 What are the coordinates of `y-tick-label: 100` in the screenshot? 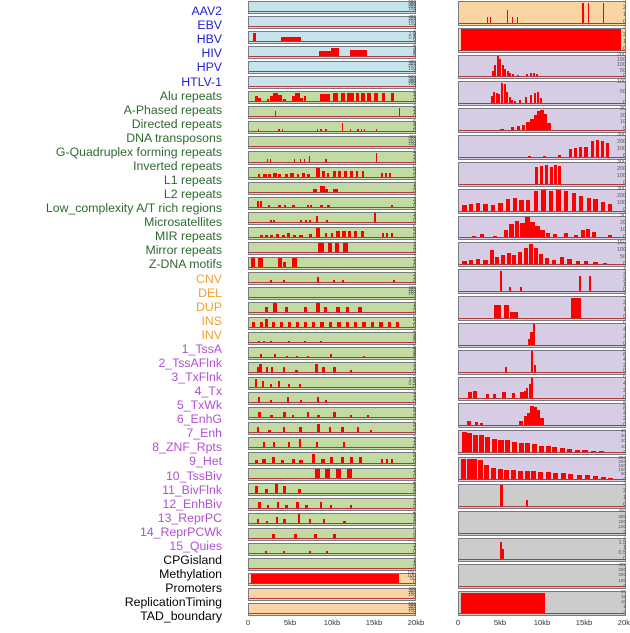 It's located at (412, 23).